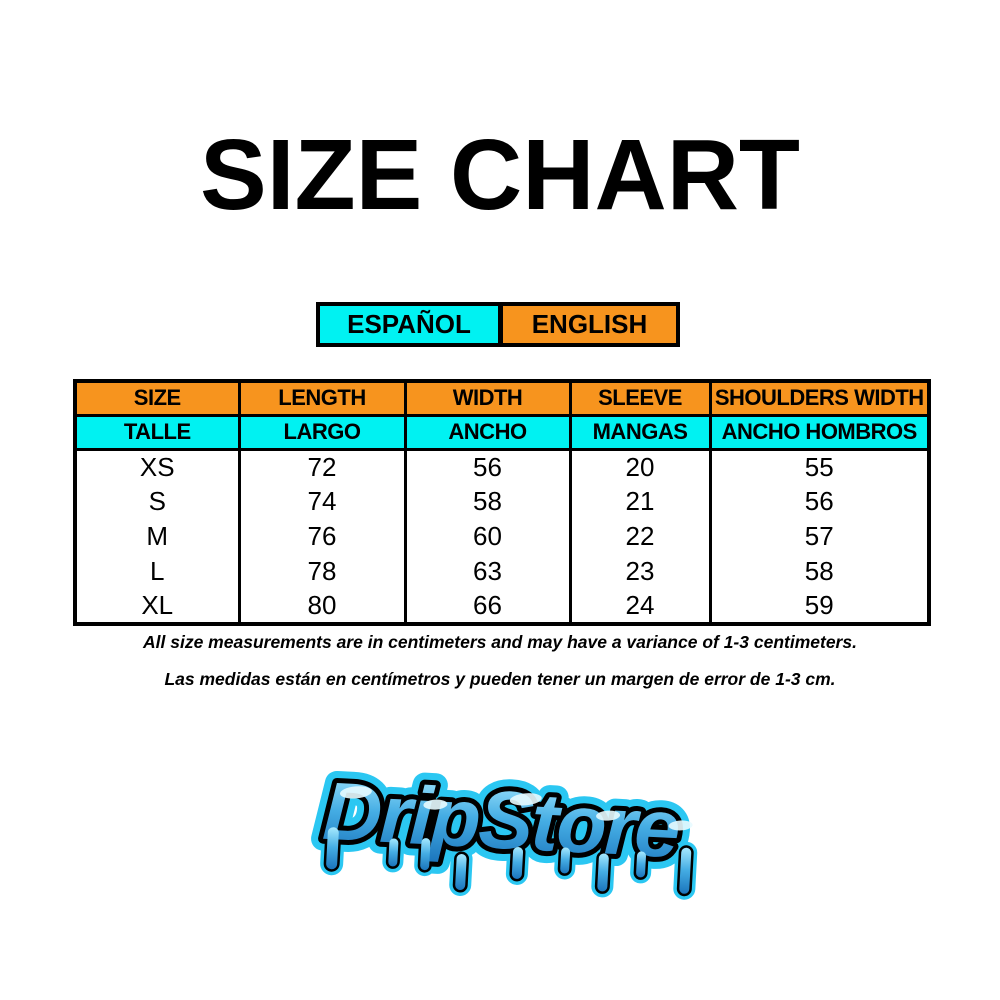  I want to click on header-cell: ANCHO HOMBROS, so click(819, 433).